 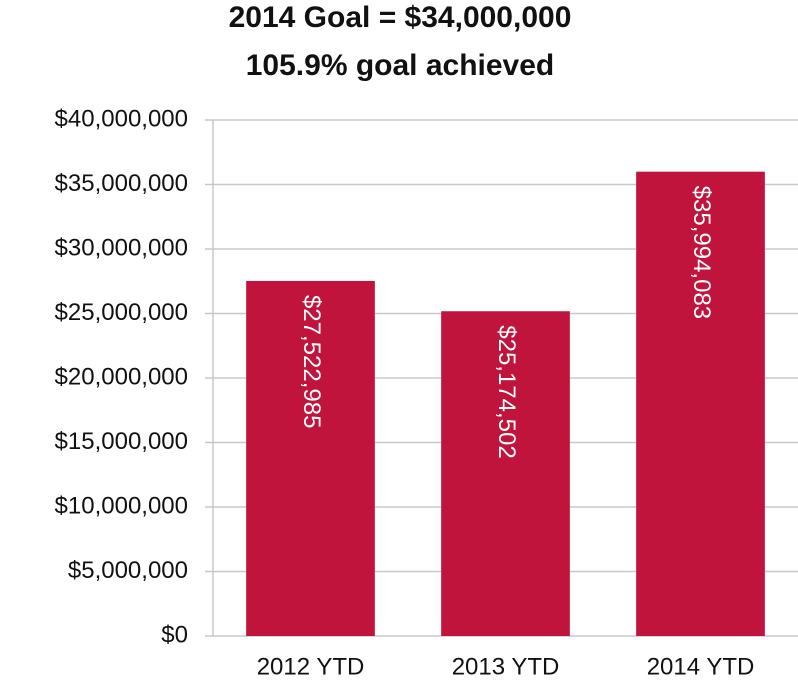 I want to click on chart-title: 2014 Goal = $34,000,000, so click(x=400, y=17).